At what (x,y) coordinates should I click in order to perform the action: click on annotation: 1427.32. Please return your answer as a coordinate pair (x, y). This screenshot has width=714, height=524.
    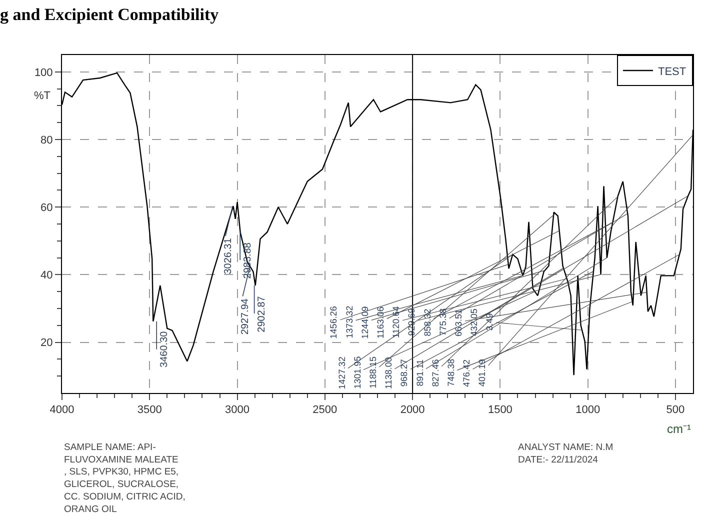
    Looking at the image, I should click on (341, 373).